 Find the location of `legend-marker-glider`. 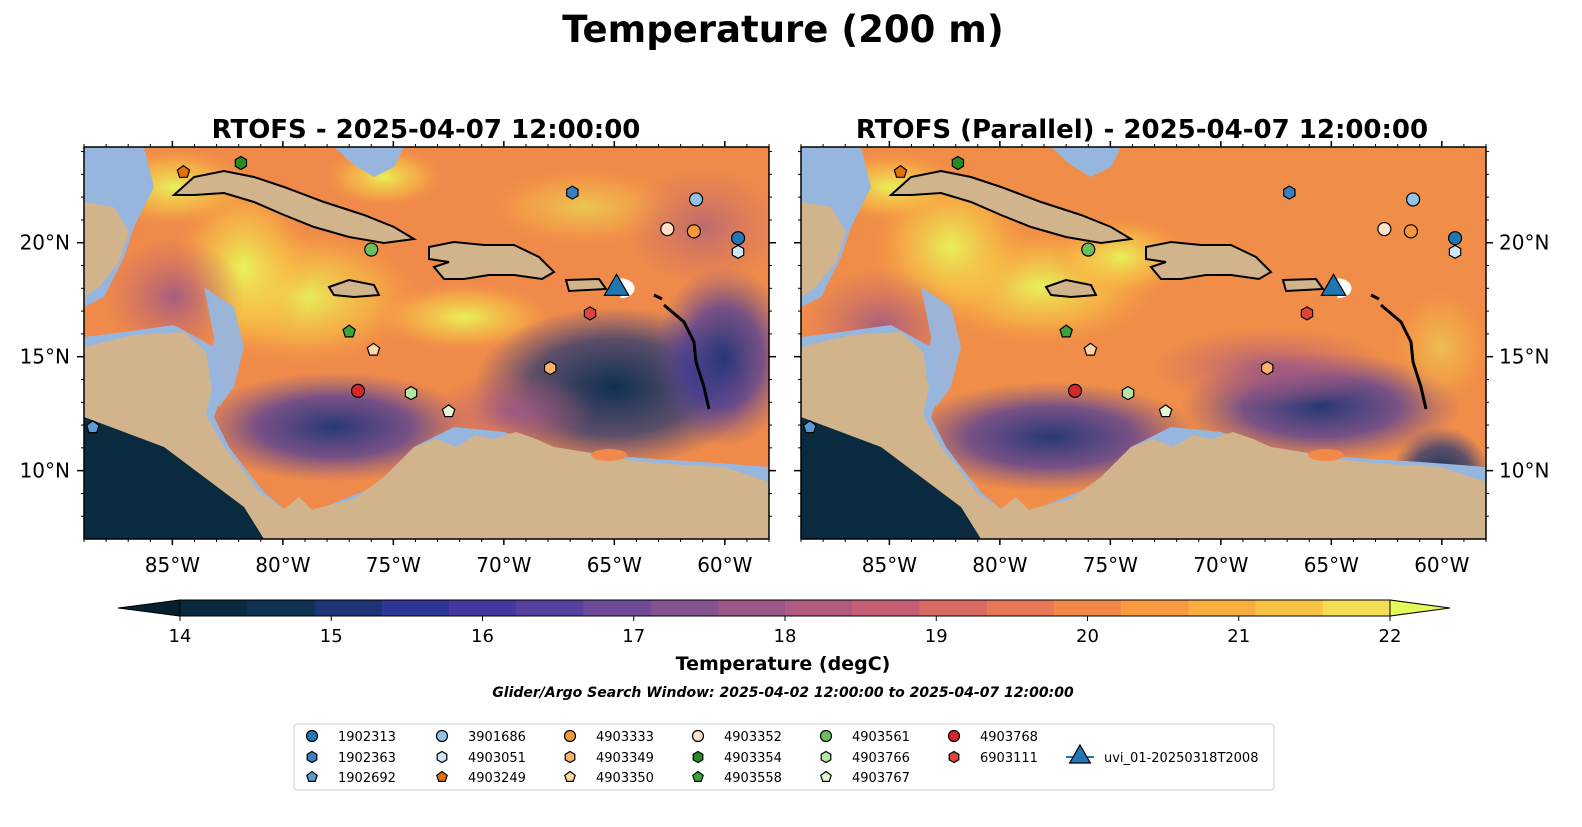

legend-marker-glider is located at coordinates (1080, 753).